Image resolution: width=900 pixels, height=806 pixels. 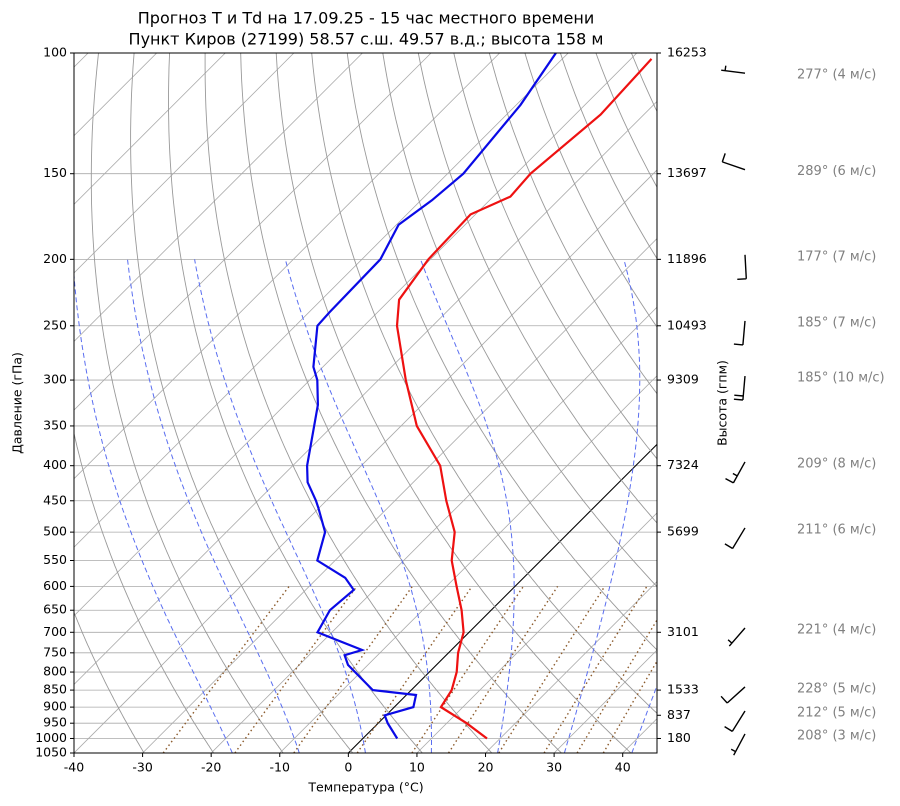 What do you see at coordinates (836, 630) in the screenshot?
I see `wind-label: 221° (4 м/с)` at bounding box center [836, 630].